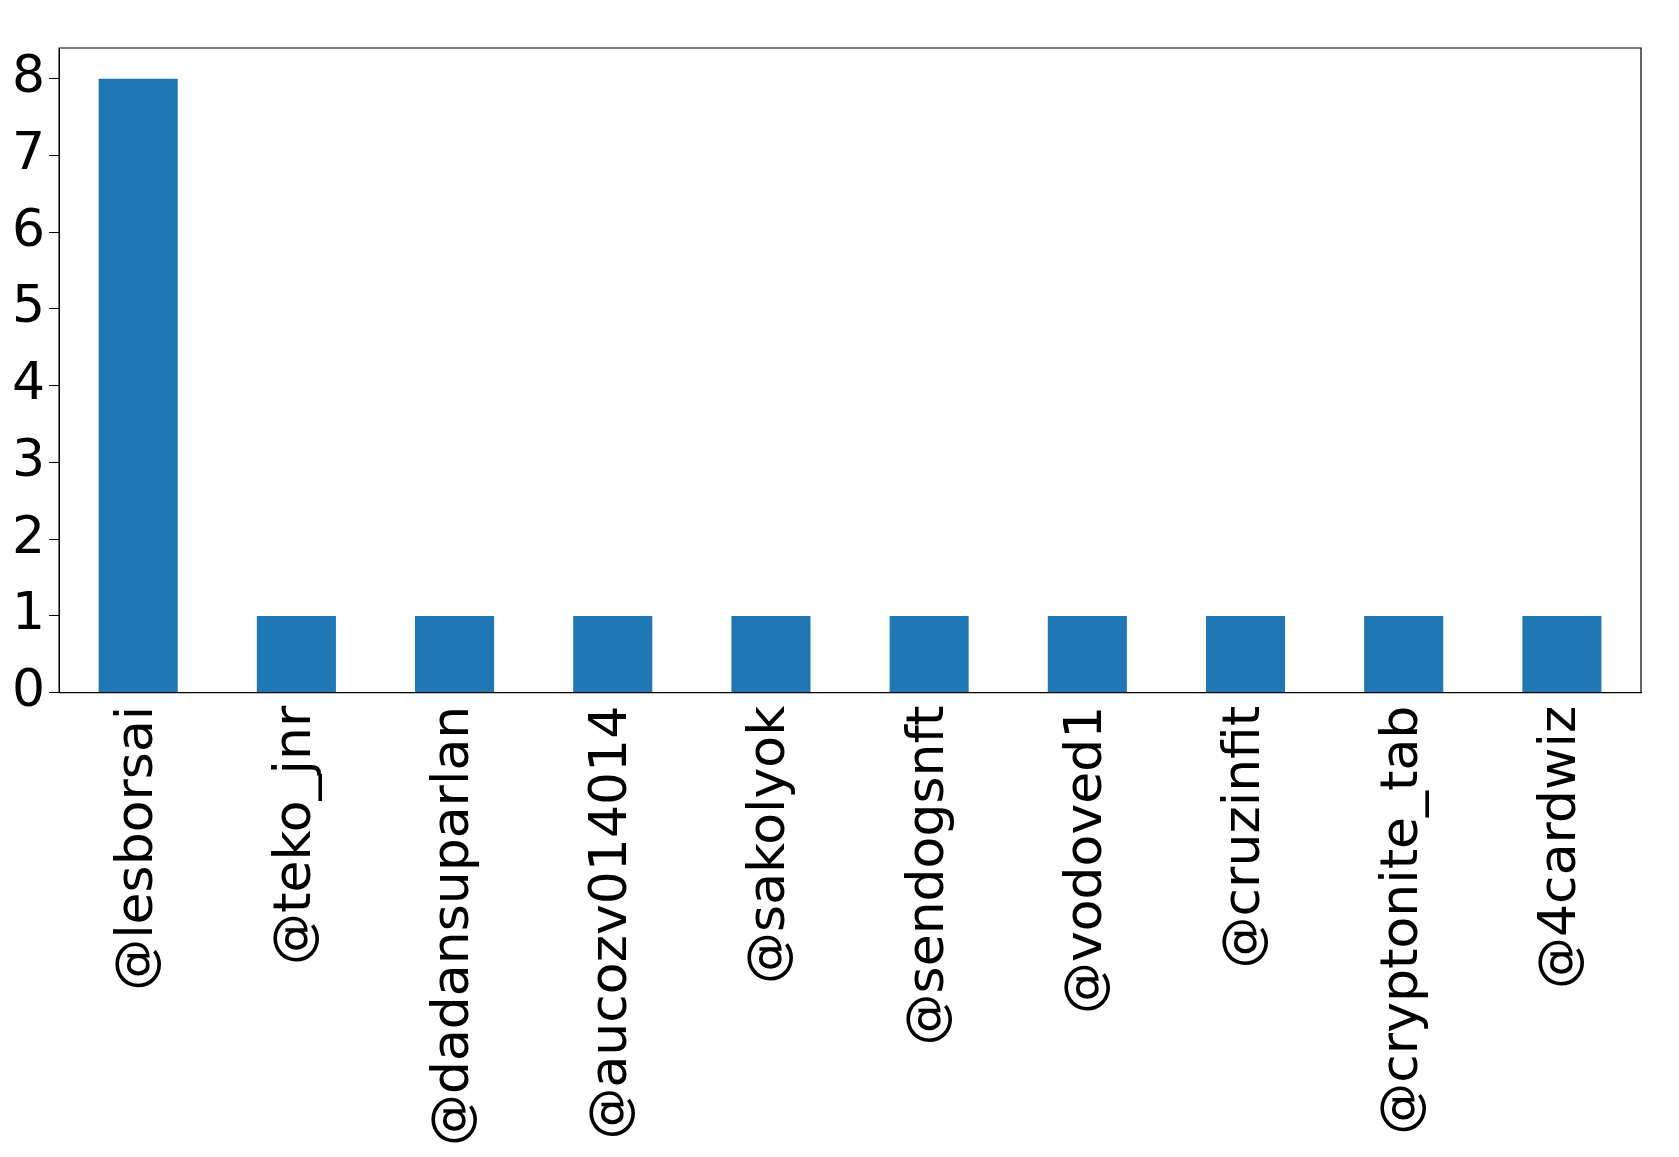 This screenshot has height=1157, width=1679. I want to click on y-tick-label: 6, so click(28, 227).